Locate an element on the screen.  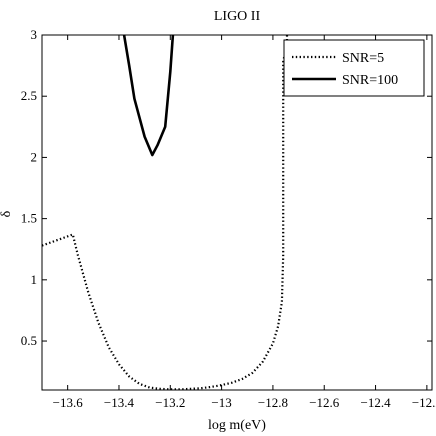
x-tick-label: −13.2 is located at coordinates (170, 402).